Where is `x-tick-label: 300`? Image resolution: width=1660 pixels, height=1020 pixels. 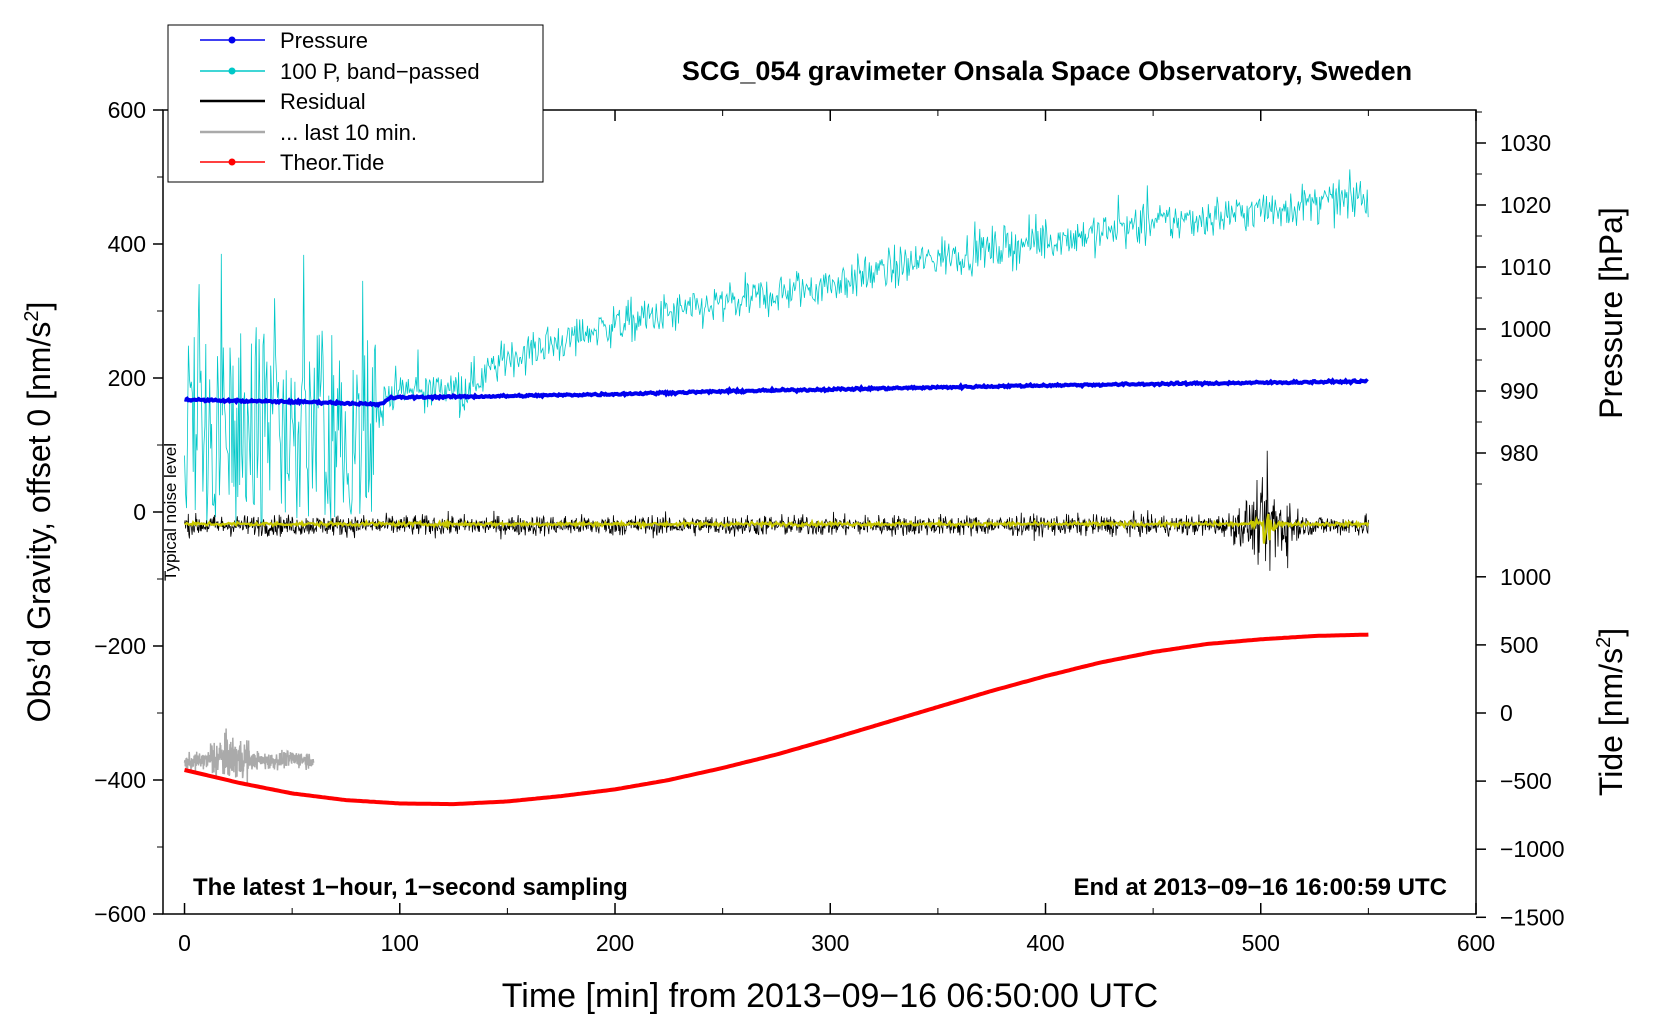 x-tick-label: 300 is located at coordinates (830, 943).